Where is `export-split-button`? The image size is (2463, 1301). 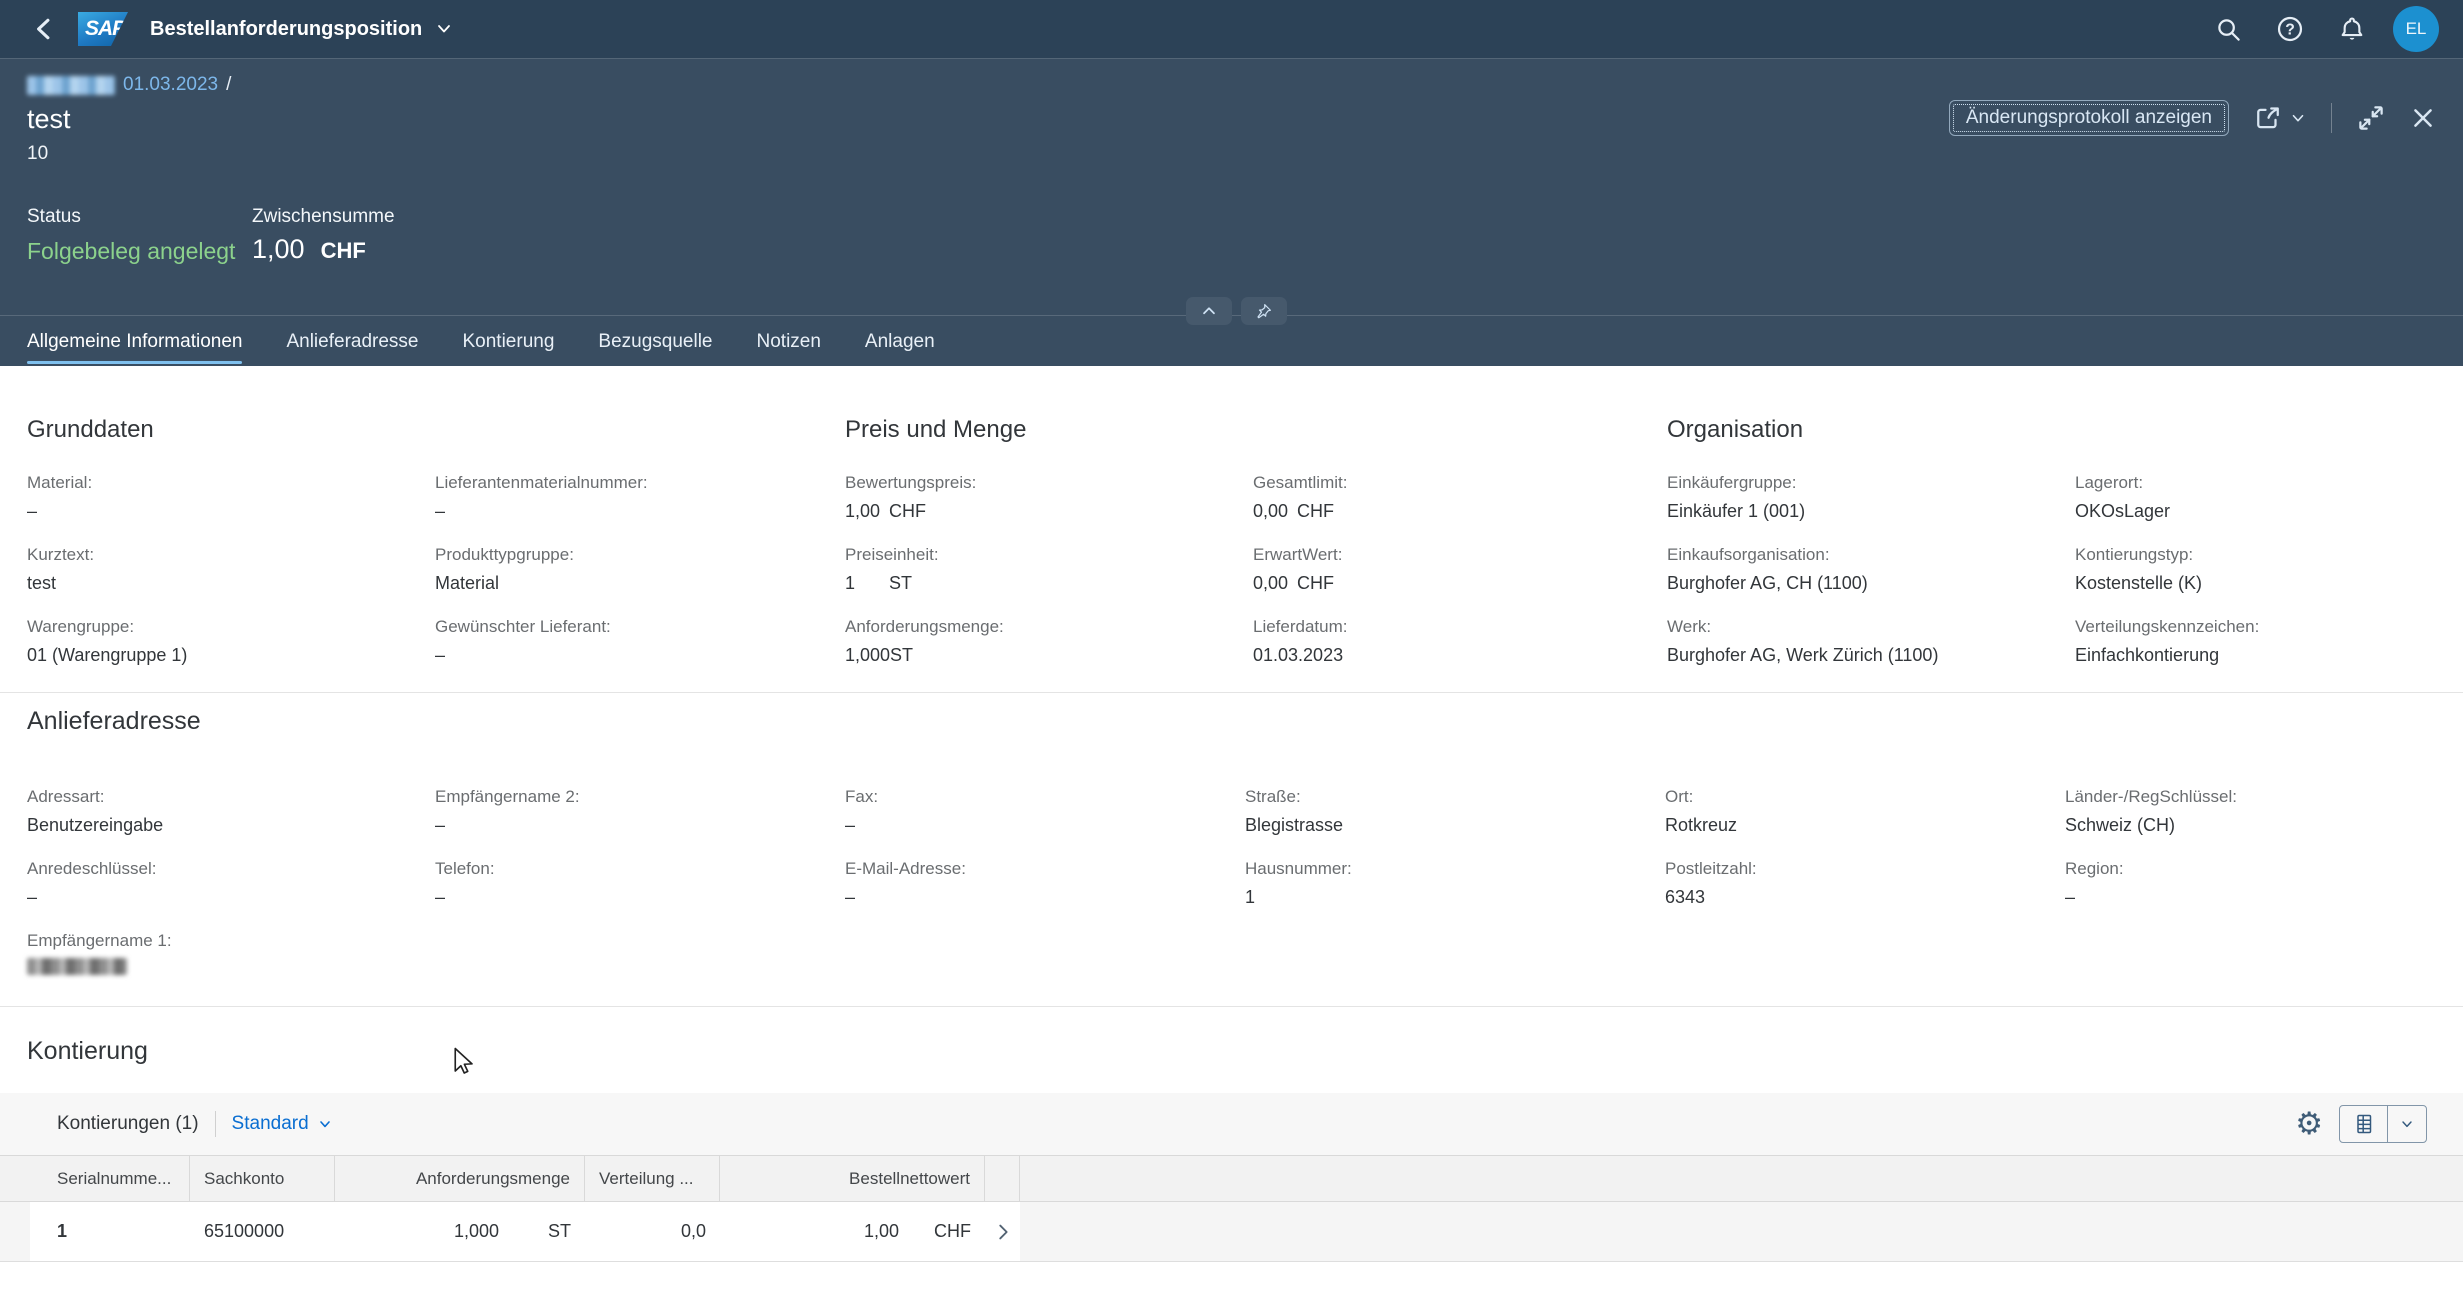
export-split-button is located at coordinates (2383, 1124).